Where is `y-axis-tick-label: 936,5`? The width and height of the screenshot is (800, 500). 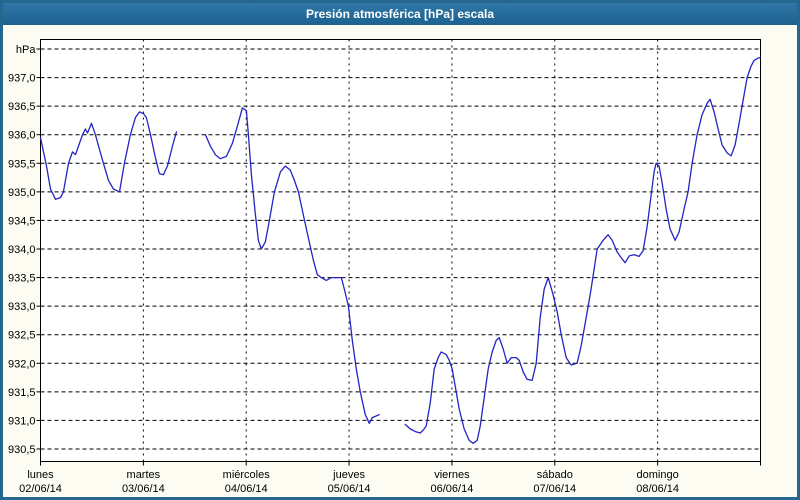
y-axis-tick-label: 936,5 is located at coordinates (22, 107).